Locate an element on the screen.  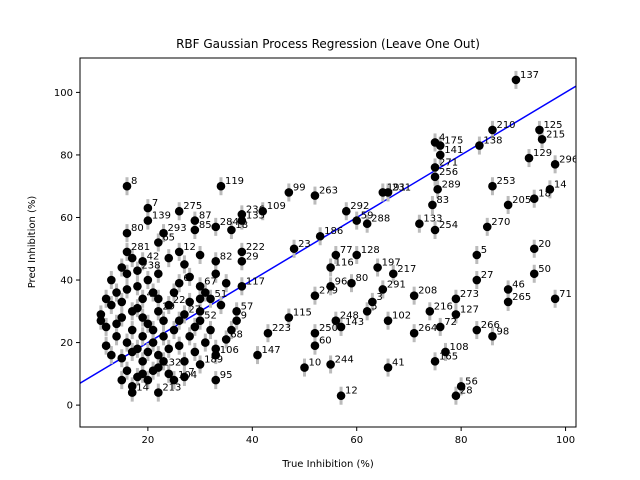
data-point-label: 127 is located at coordinates (469, 309).